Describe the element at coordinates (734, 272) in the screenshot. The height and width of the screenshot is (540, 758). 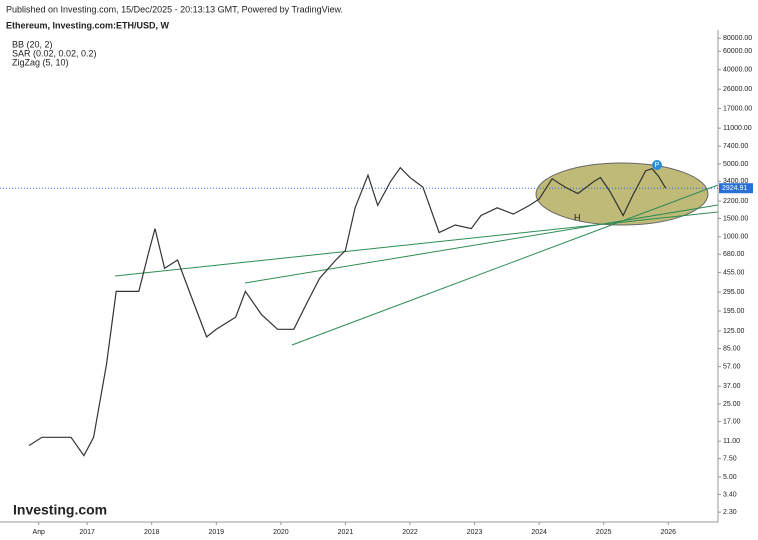
I see `y-tick-label: 455.00` at that location.